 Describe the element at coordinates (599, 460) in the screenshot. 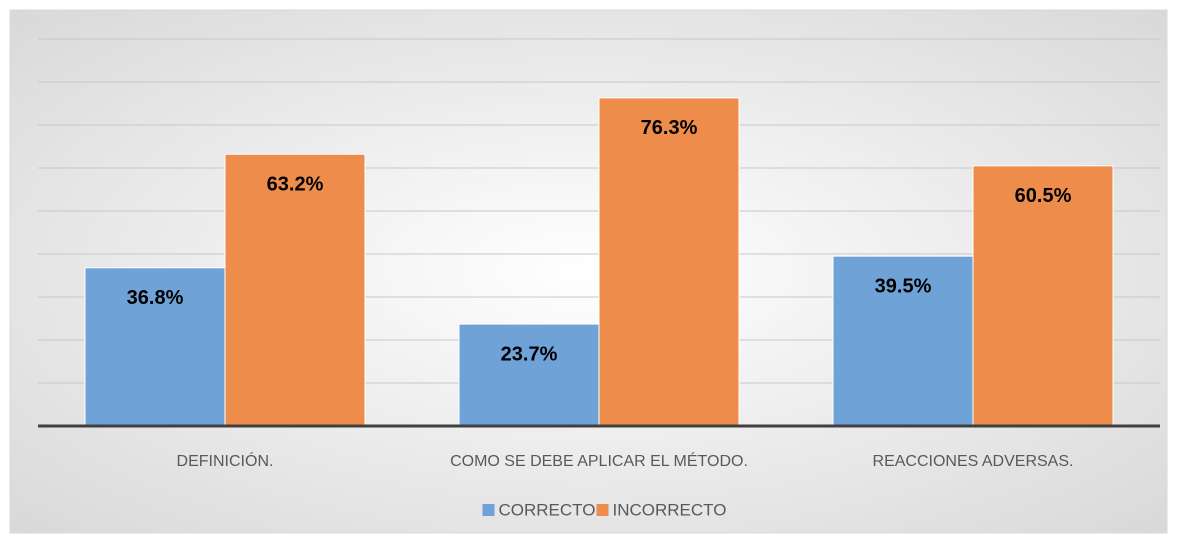

I see `x-tick-label: COMO SE DEBE APLICAR EL MÉTODO.` at that location.